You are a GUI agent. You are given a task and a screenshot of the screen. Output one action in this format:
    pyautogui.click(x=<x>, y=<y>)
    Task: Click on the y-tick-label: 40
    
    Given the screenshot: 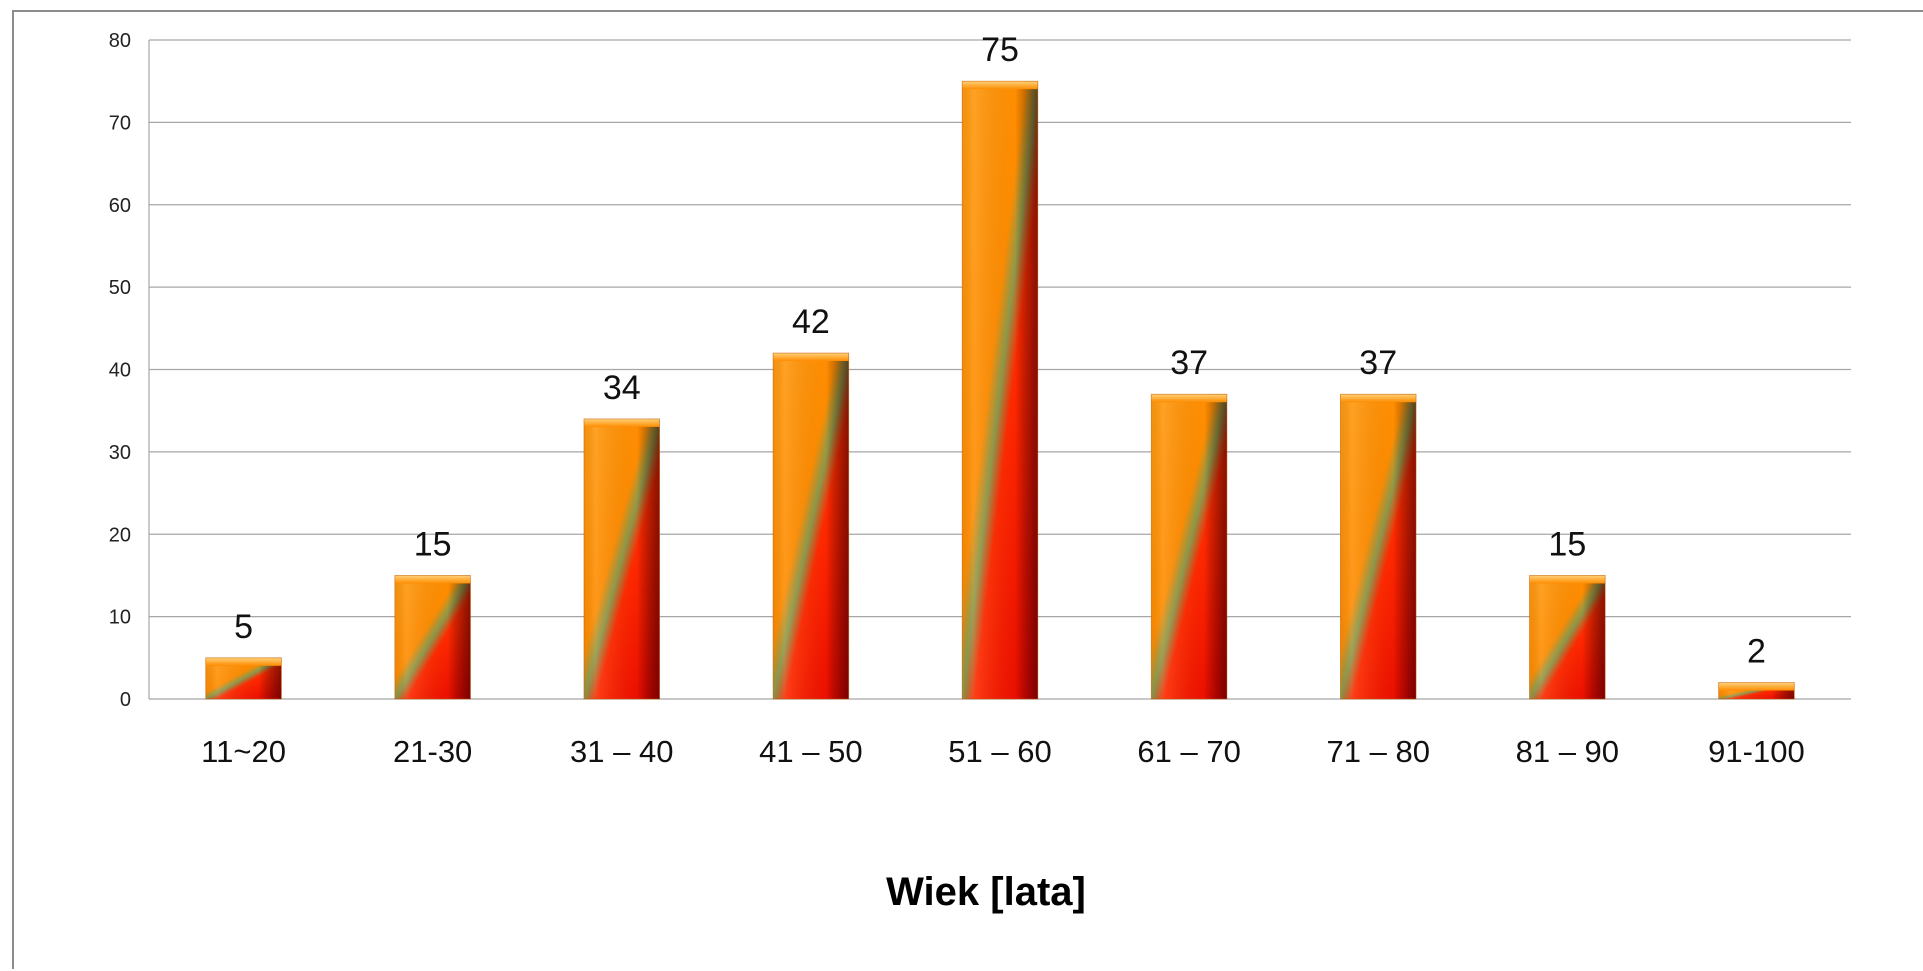 What is the action you would take?
    pyautogui.click(x=120, y=371)
    